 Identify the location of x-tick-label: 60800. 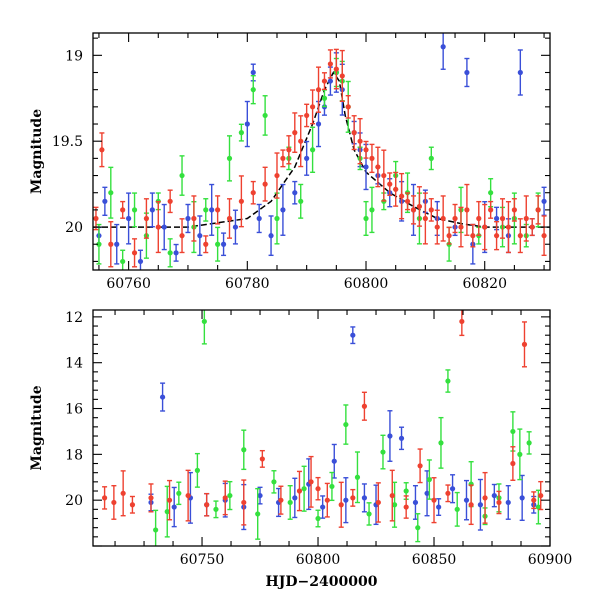
(366, 284).